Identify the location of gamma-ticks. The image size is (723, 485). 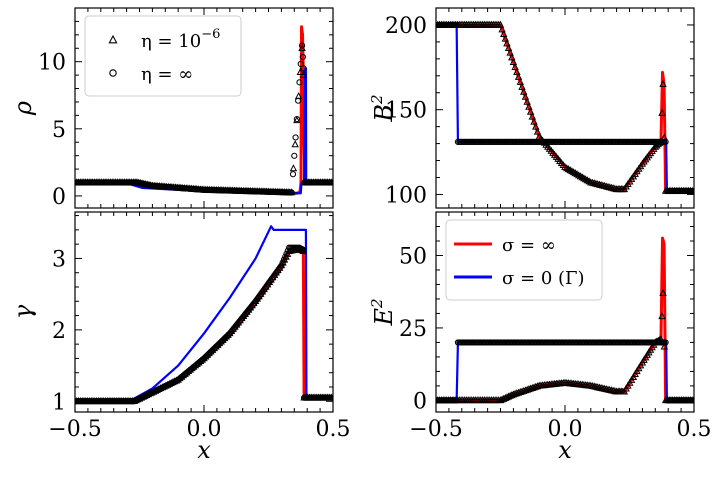
(204, 312).